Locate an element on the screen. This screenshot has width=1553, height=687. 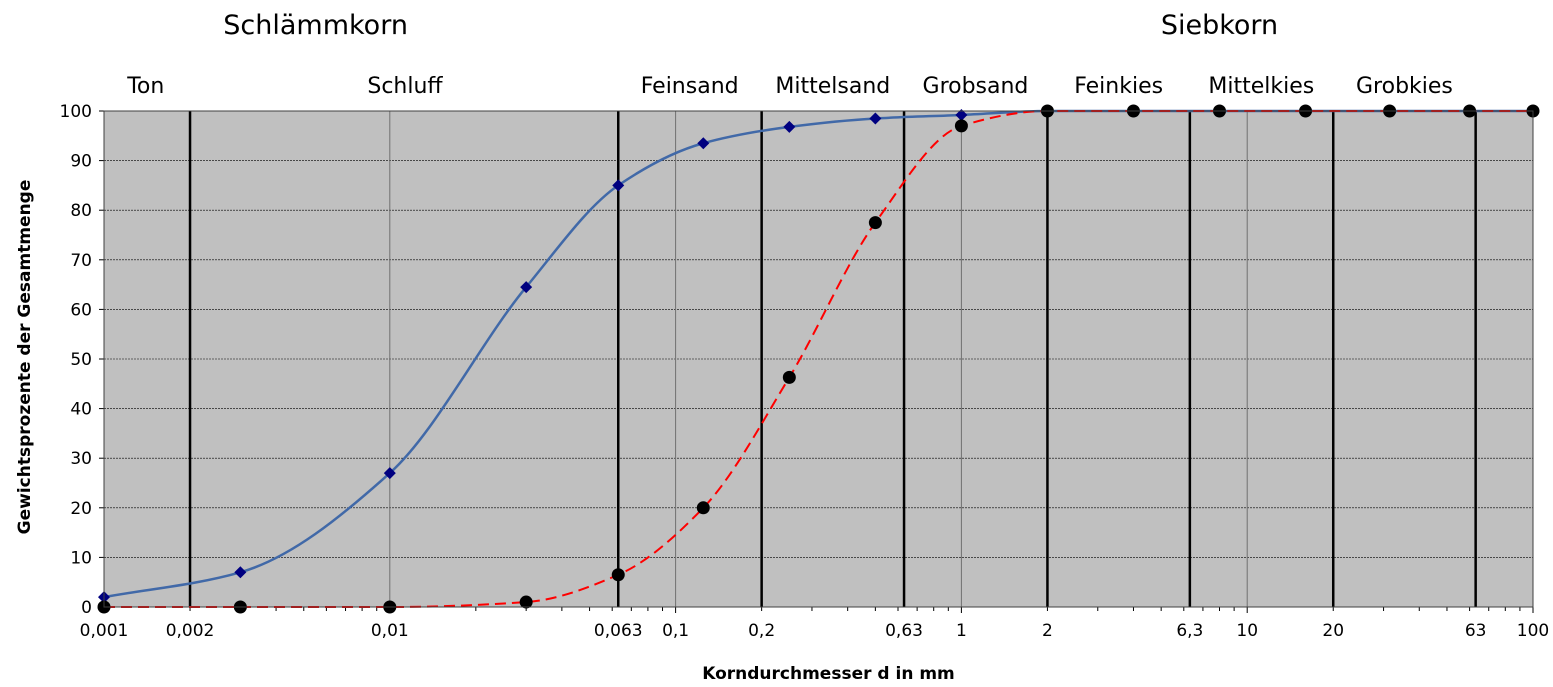
y-tick-label: 80 is located at coordinates (81, 211).